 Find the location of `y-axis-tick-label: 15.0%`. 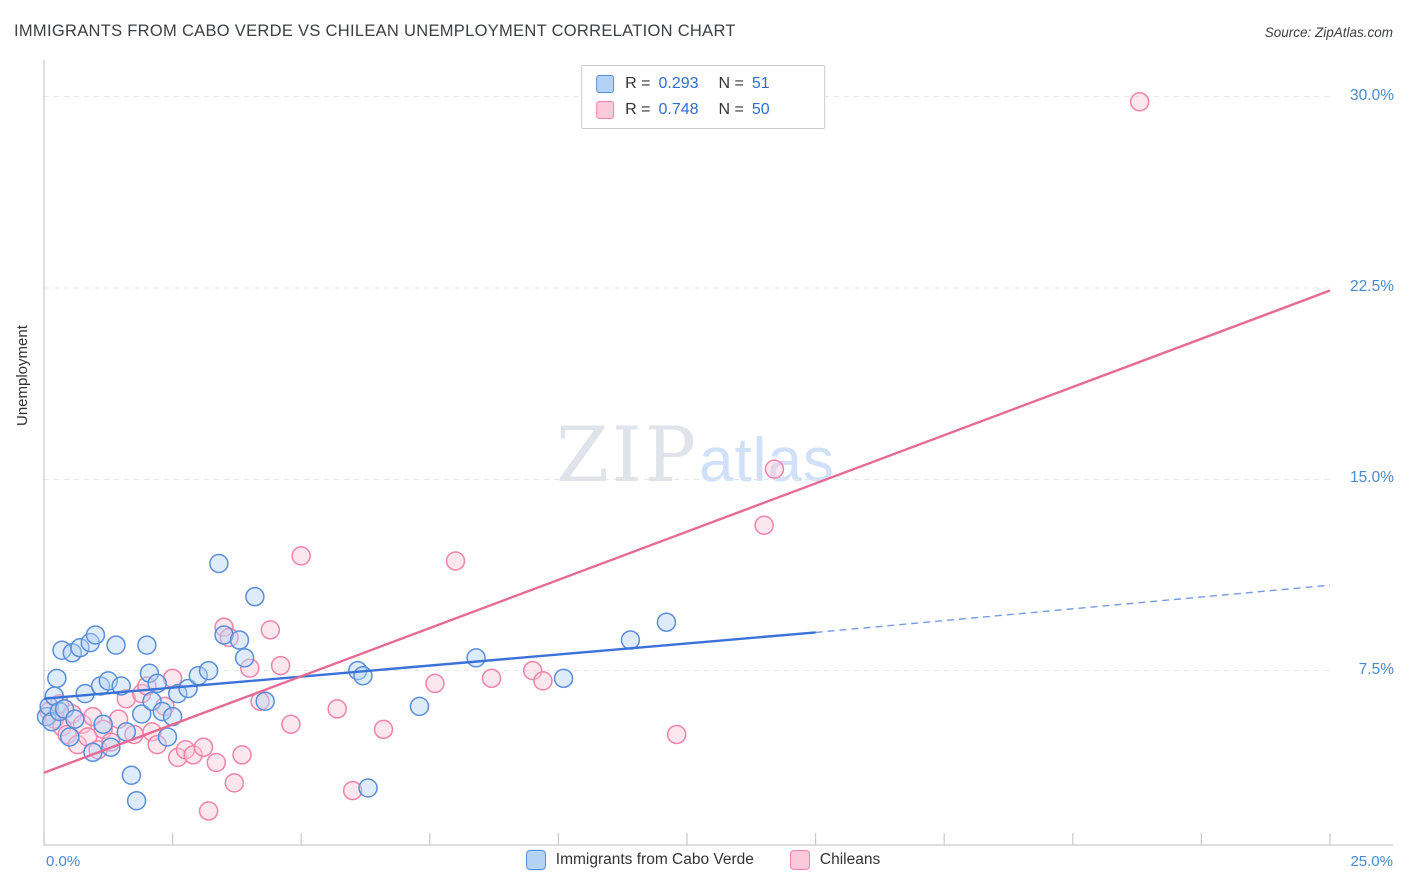

y-axis-tick-label: 15.0% is located at coordinates (1372, 478).